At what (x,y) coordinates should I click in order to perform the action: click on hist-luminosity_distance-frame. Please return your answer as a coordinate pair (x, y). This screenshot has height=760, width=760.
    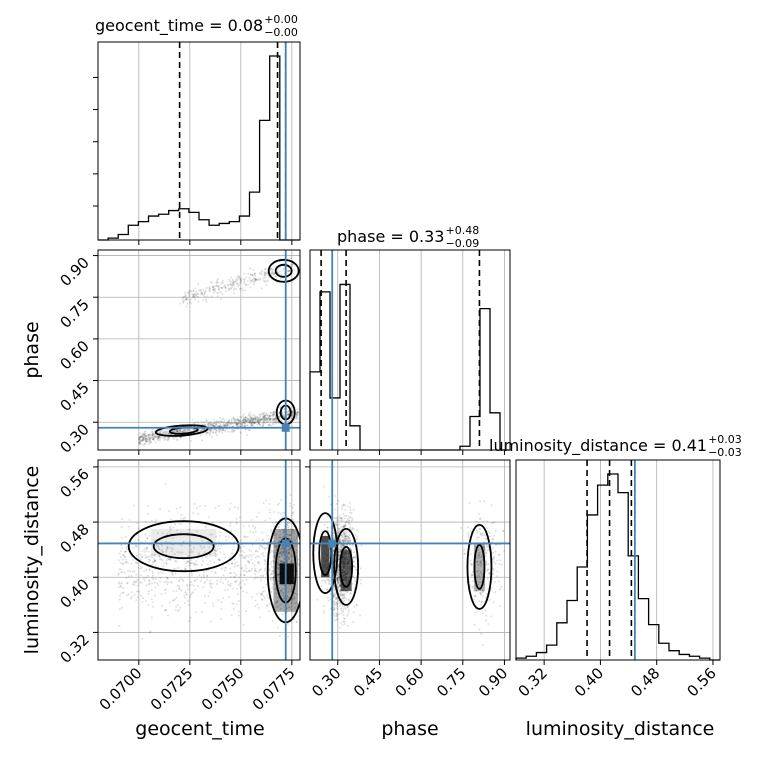
    Looking at the image, I should click on (618, 560).